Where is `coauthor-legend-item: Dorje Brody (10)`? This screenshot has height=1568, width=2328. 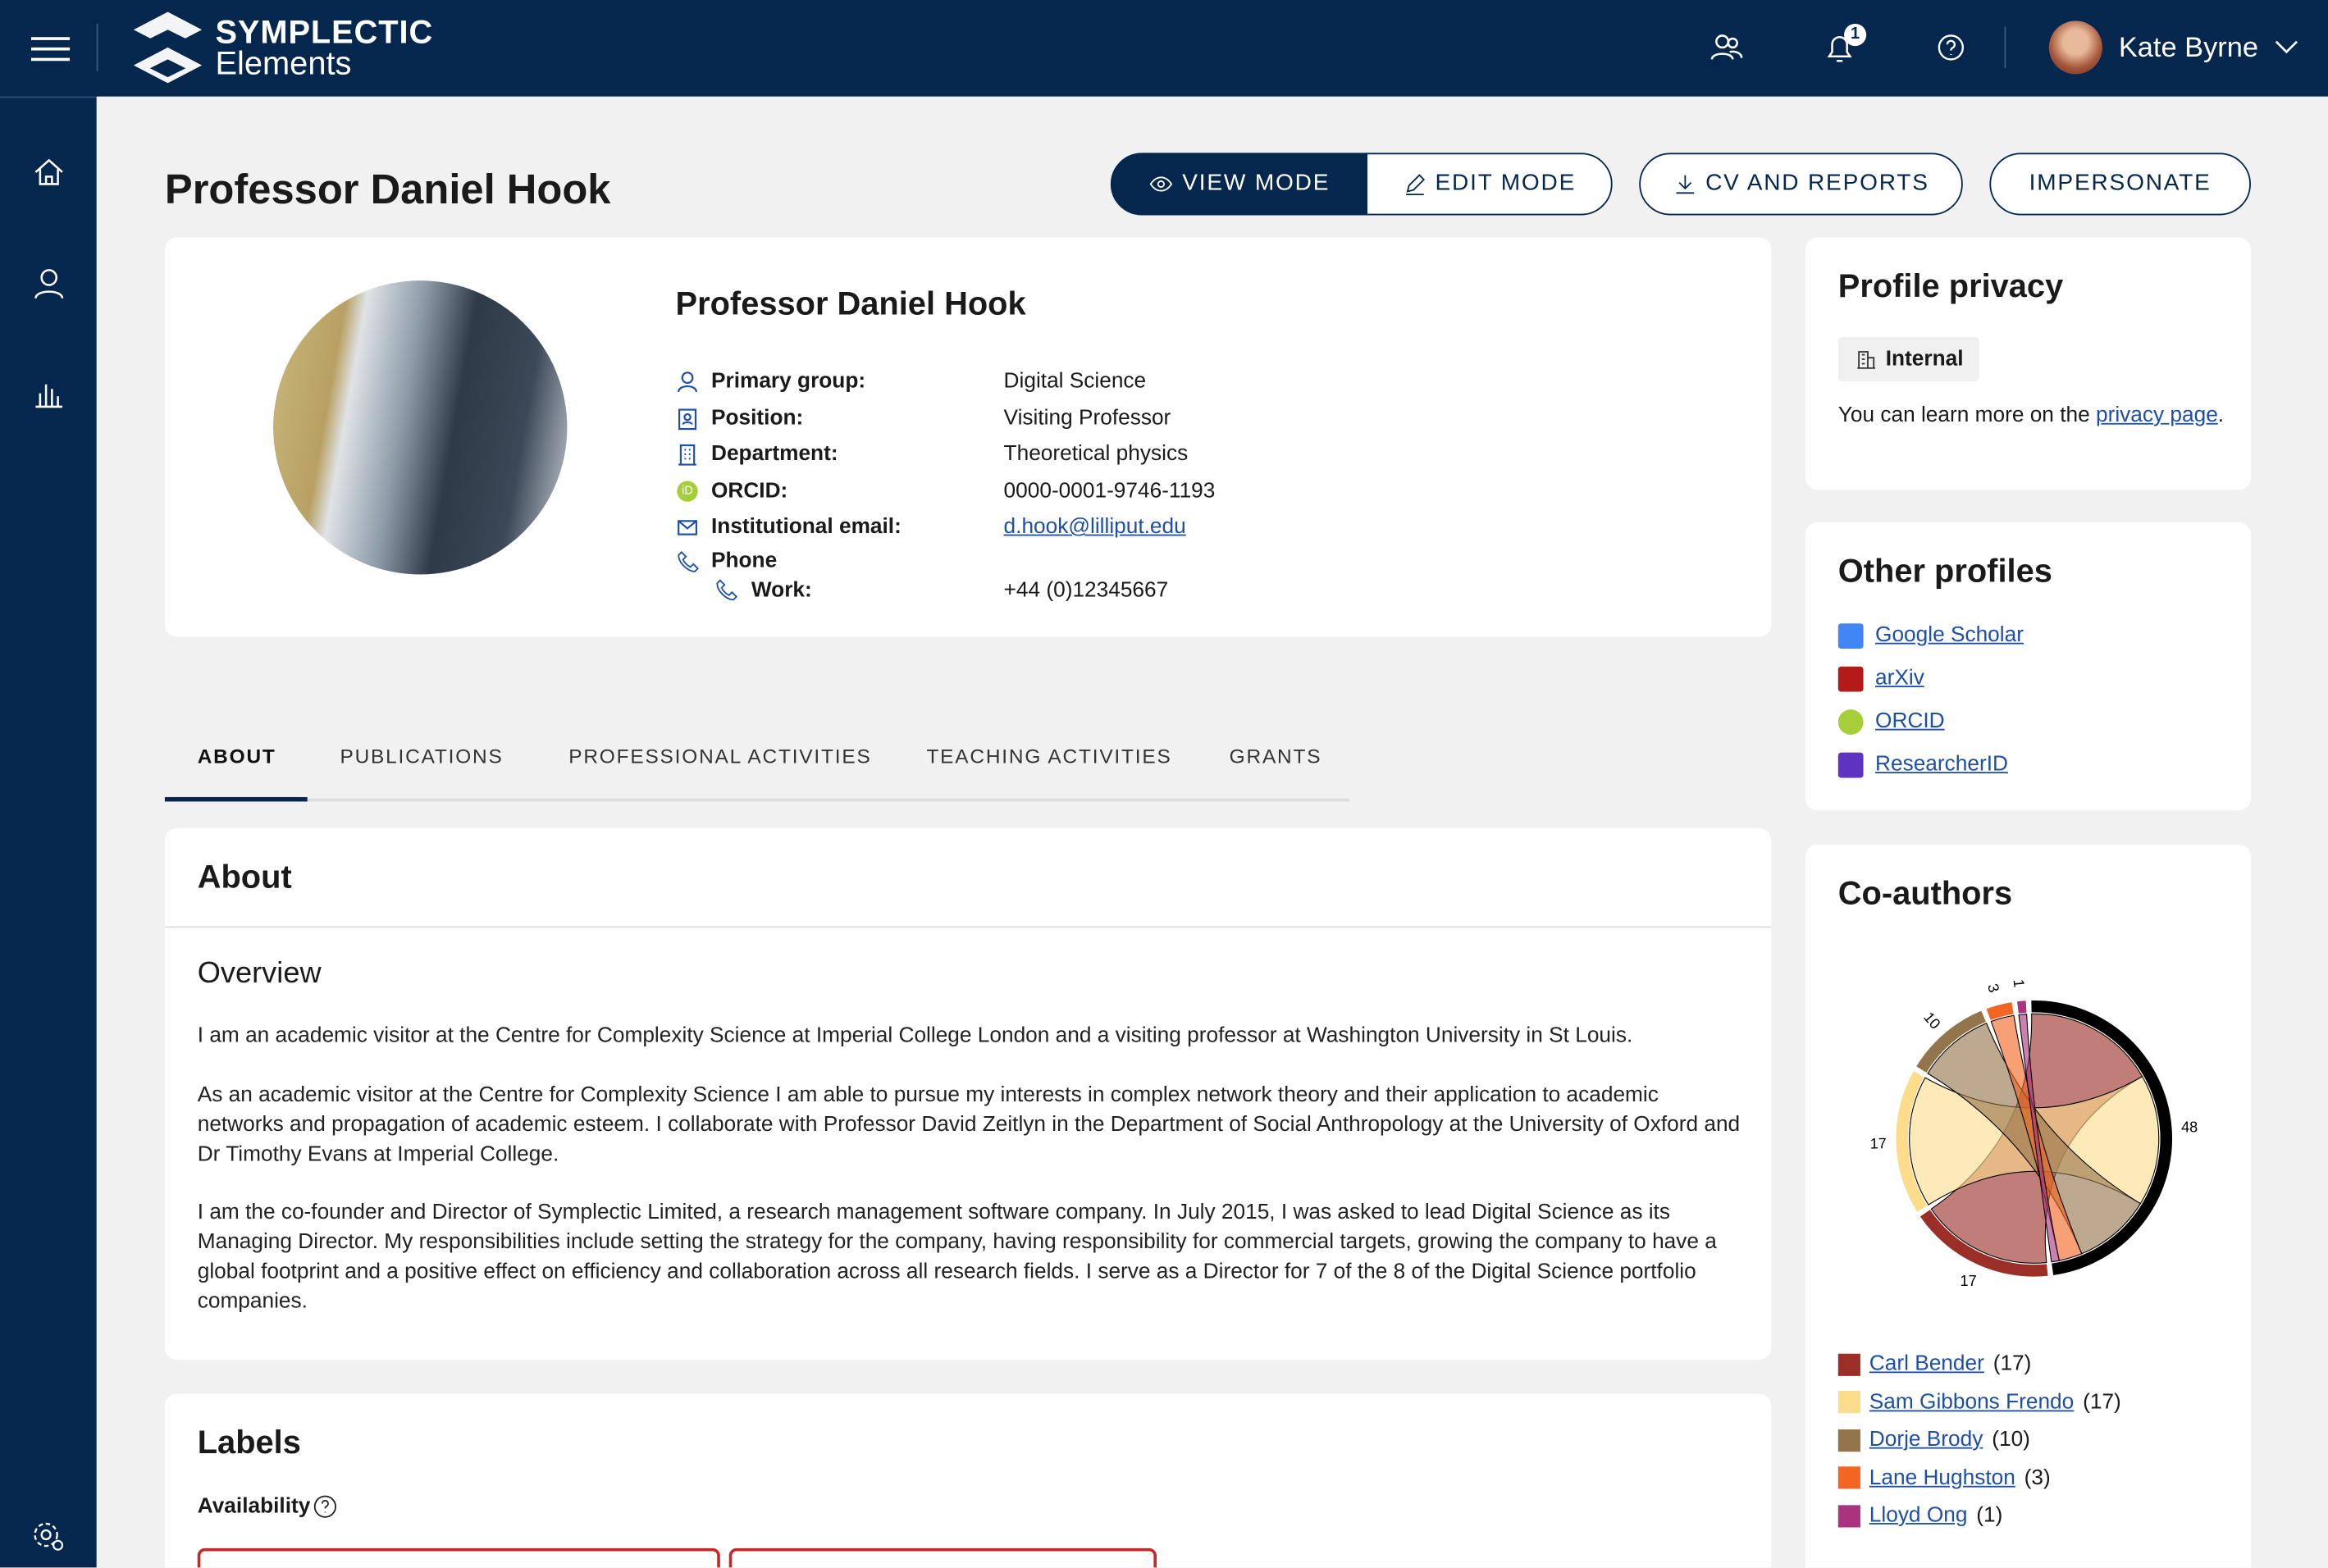 coauthor-legend-item: Dorje Brody (10) is located at coordinates (1933, 1440).